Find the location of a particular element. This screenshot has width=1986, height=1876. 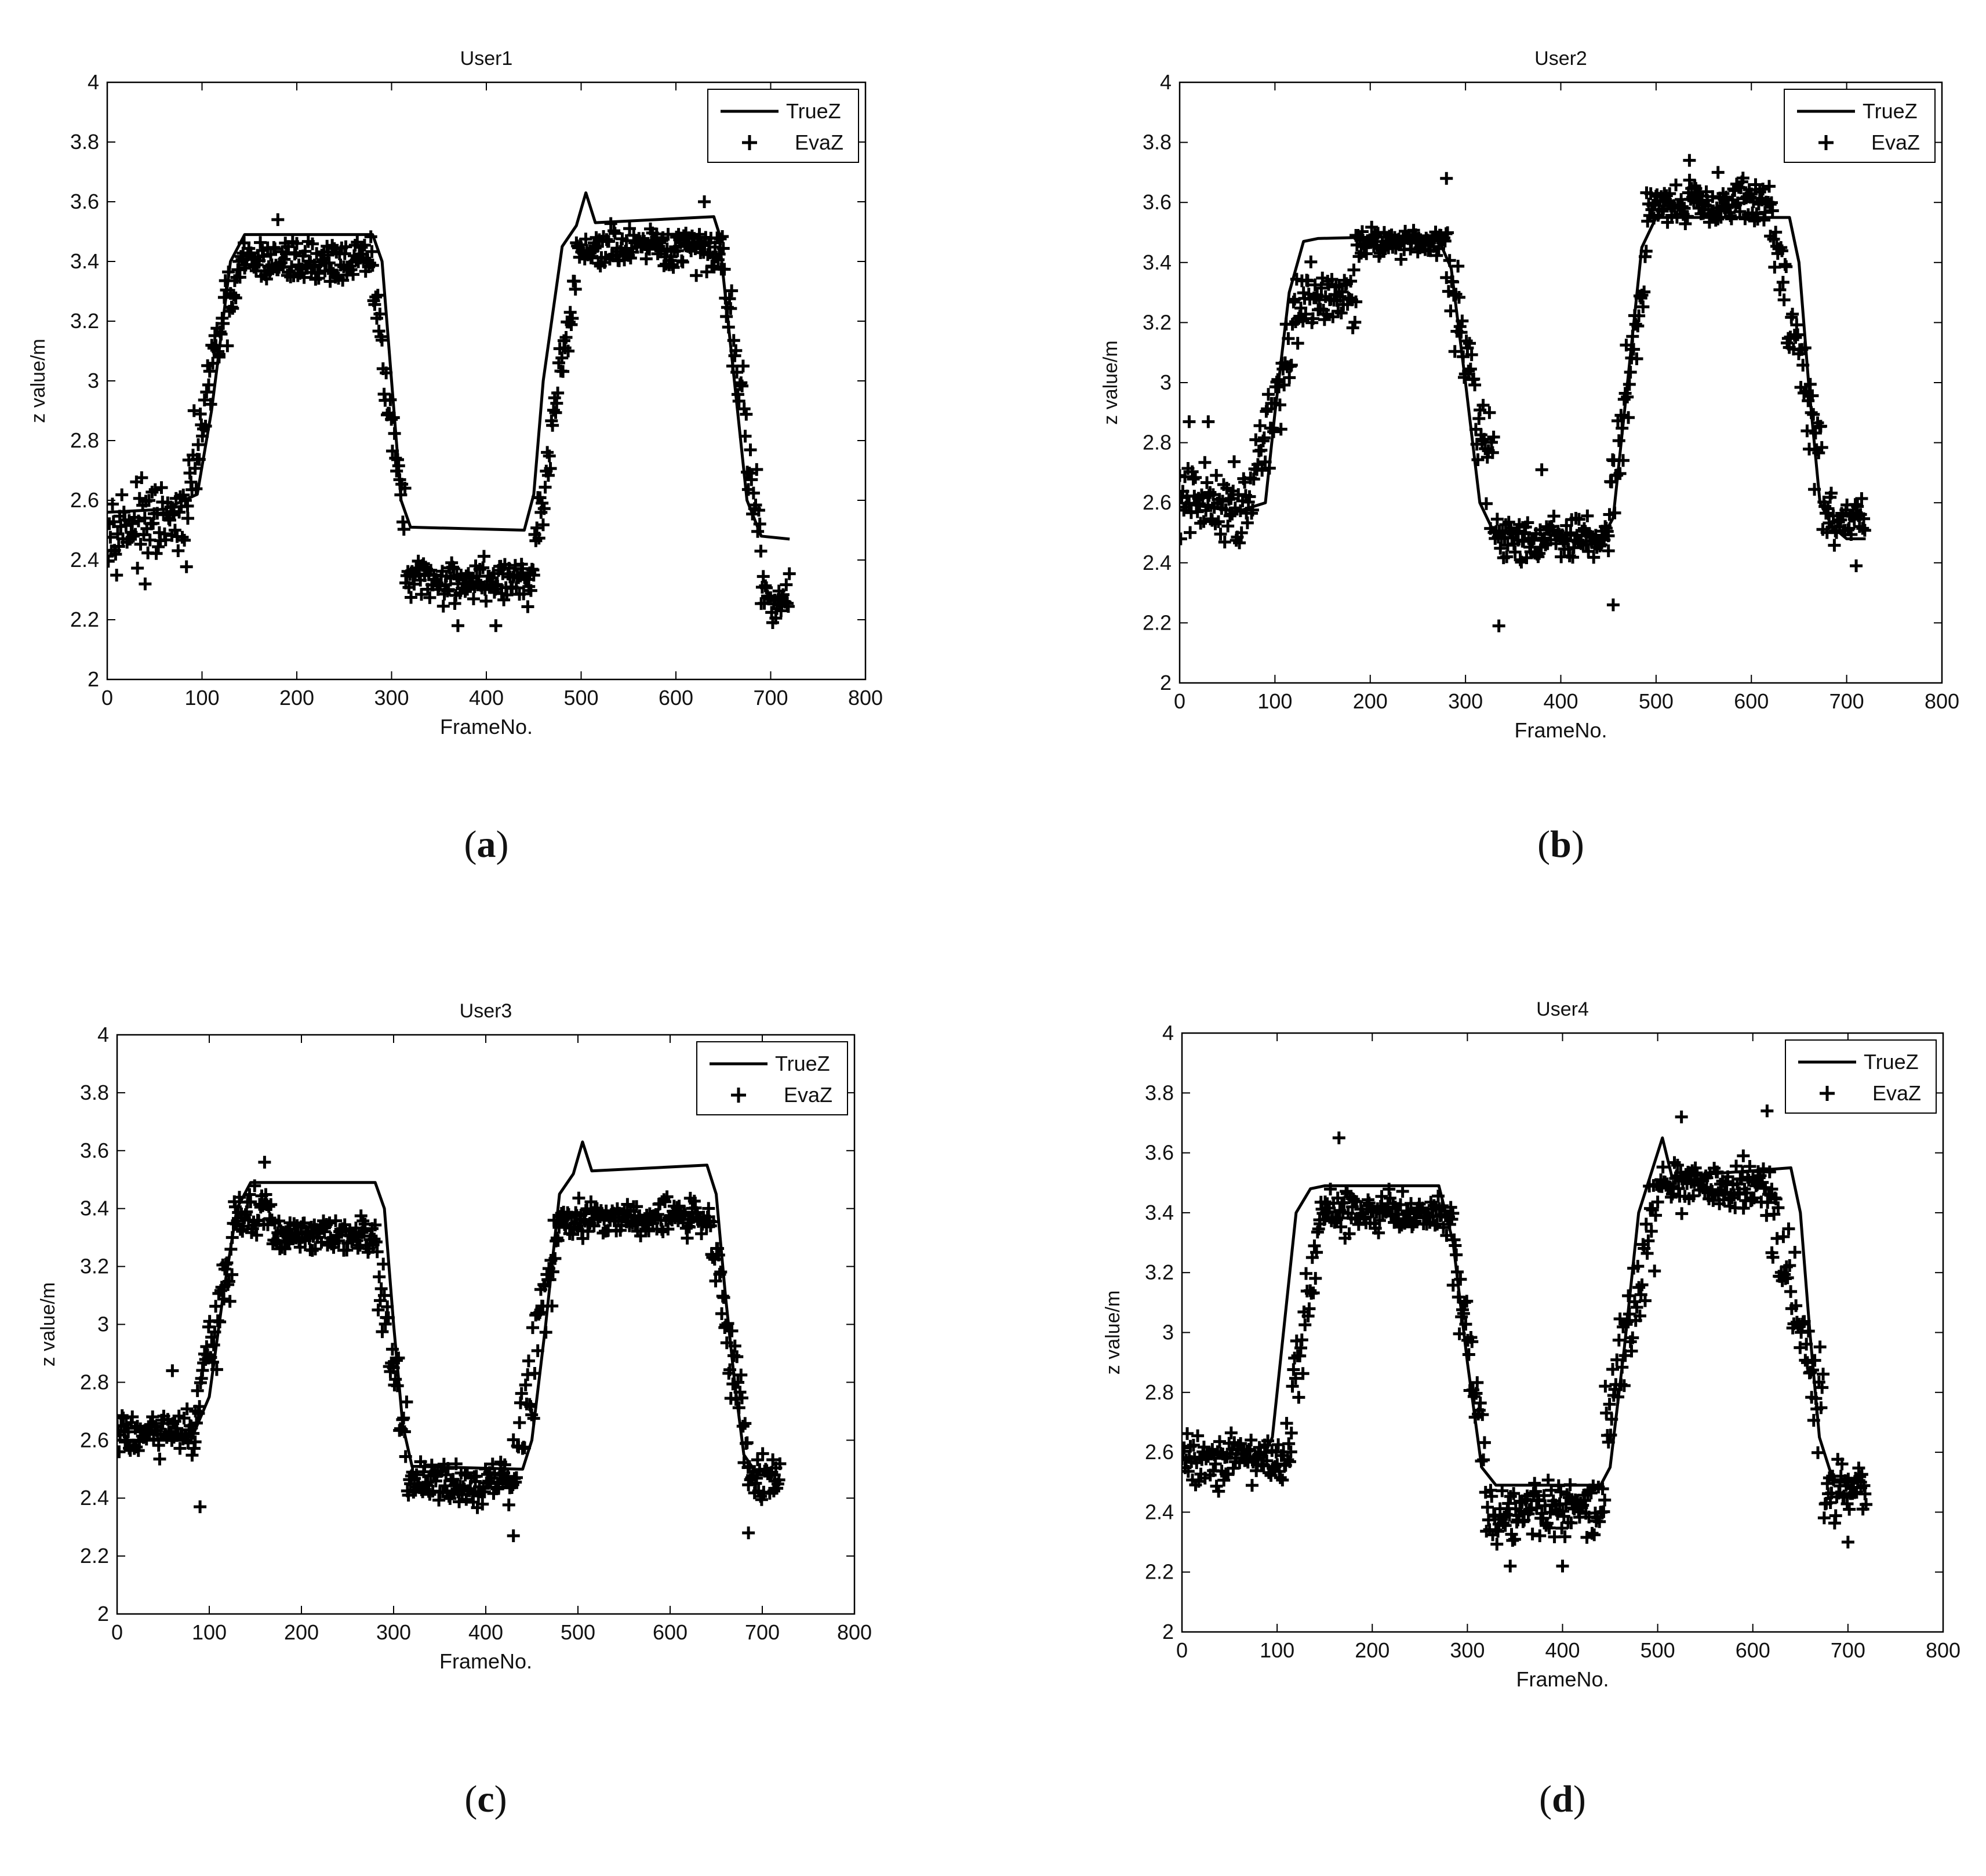

series-evaz is located at coordinates (1525, 393).